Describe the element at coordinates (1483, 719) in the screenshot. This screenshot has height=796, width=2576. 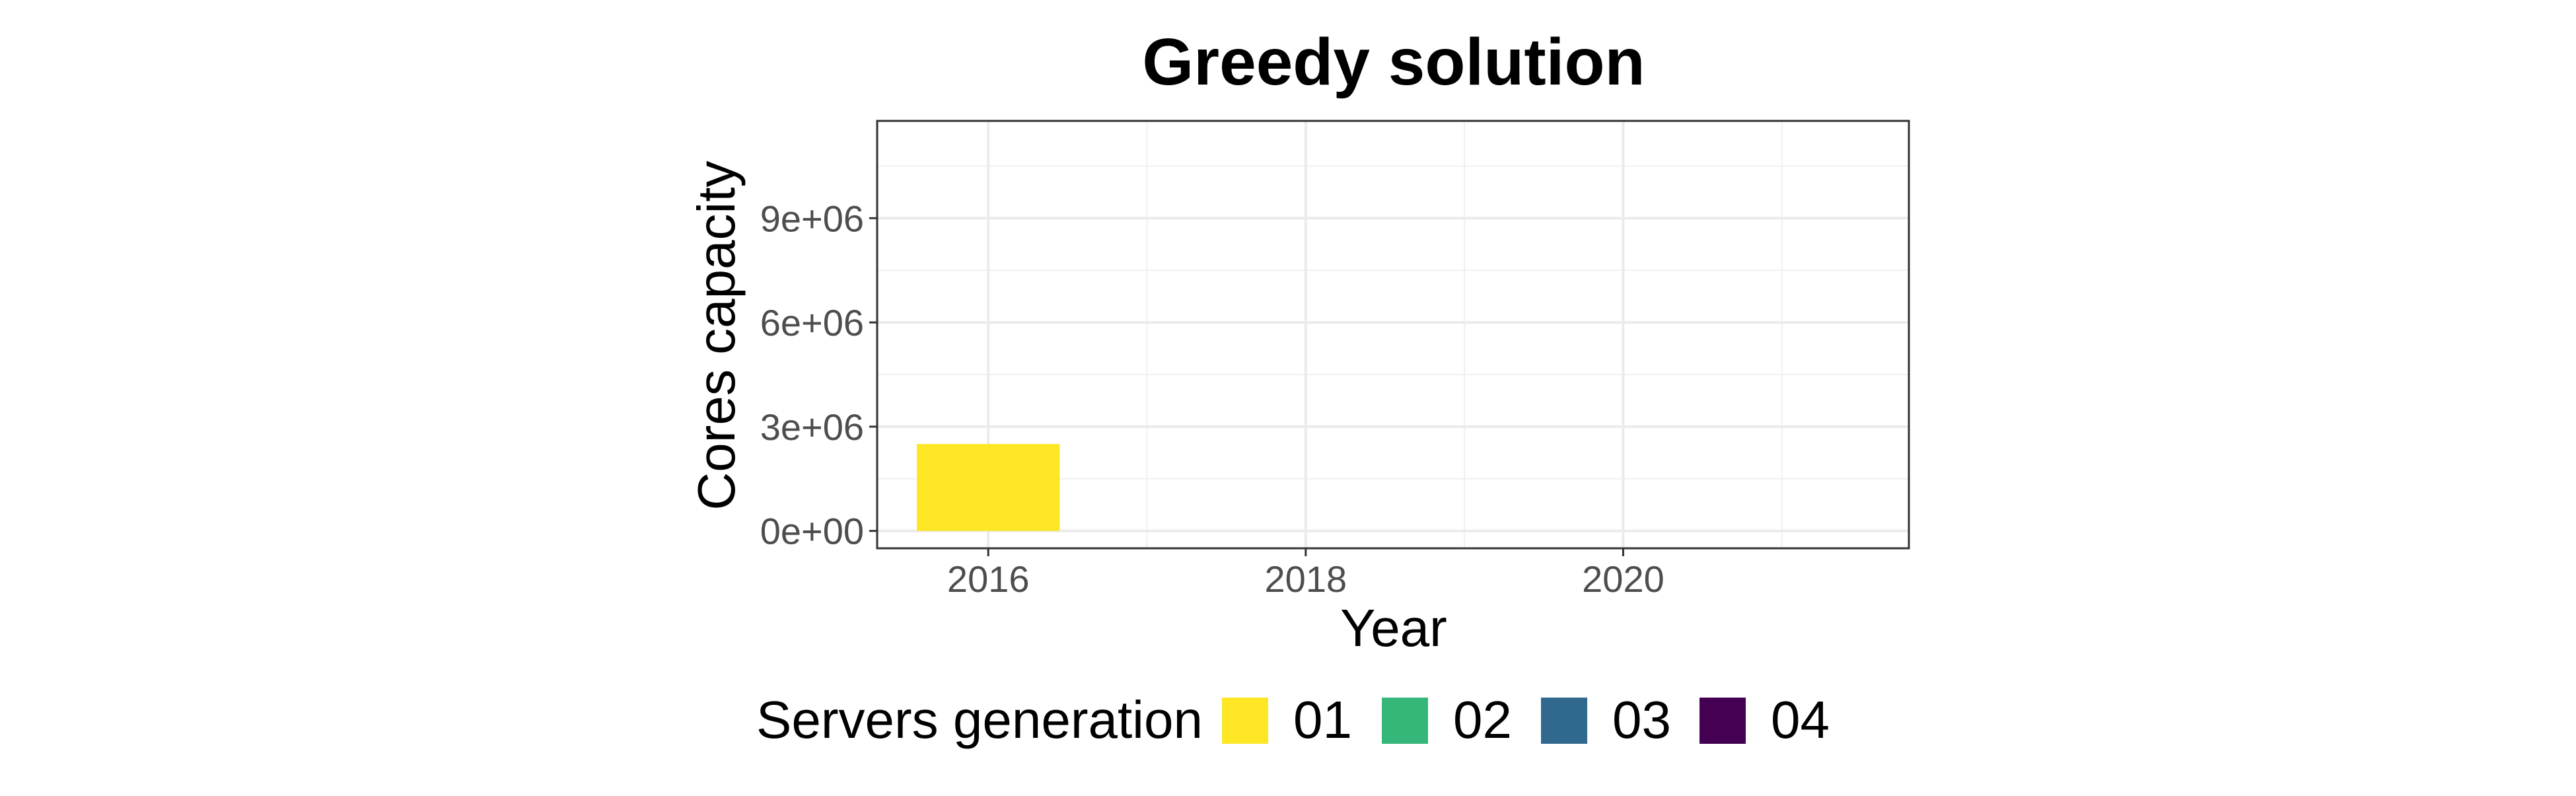
I see `legend-label-02: 02` at that location.